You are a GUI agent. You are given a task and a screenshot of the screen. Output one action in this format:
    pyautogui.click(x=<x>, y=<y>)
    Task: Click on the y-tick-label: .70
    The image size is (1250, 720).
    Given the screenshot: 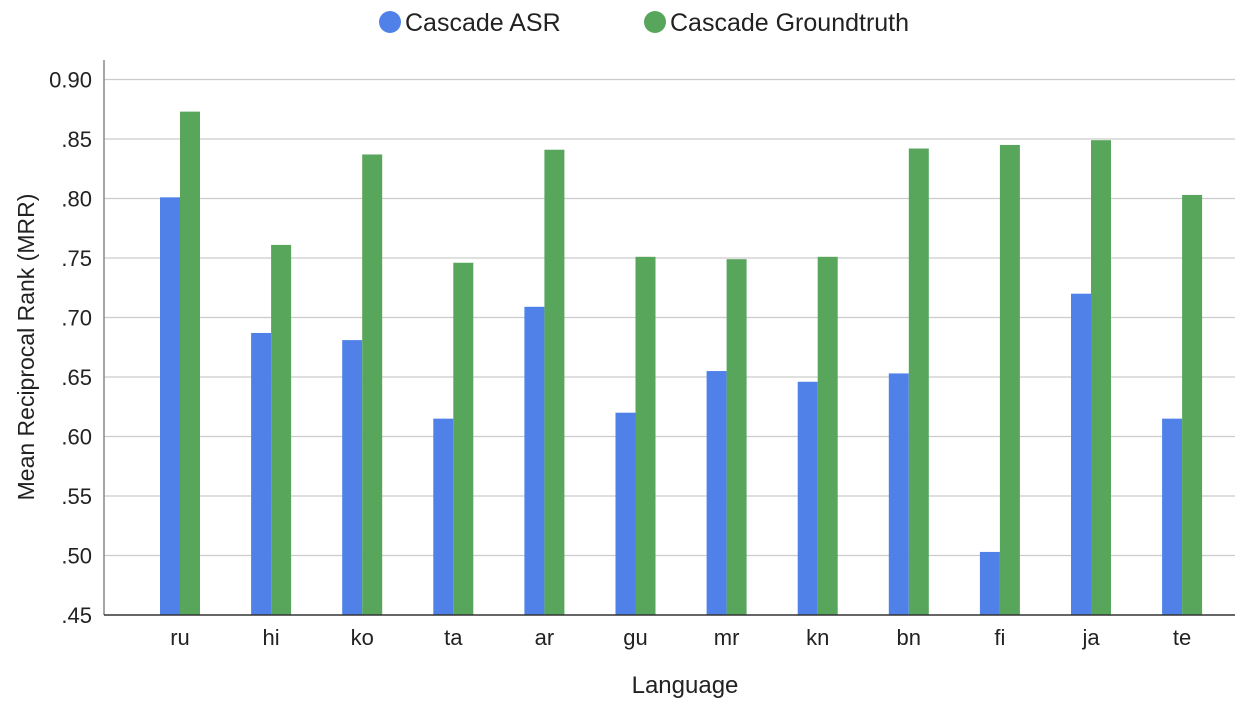 What is the action you would take?
    pyautogui.click(x=76, y=318)
    